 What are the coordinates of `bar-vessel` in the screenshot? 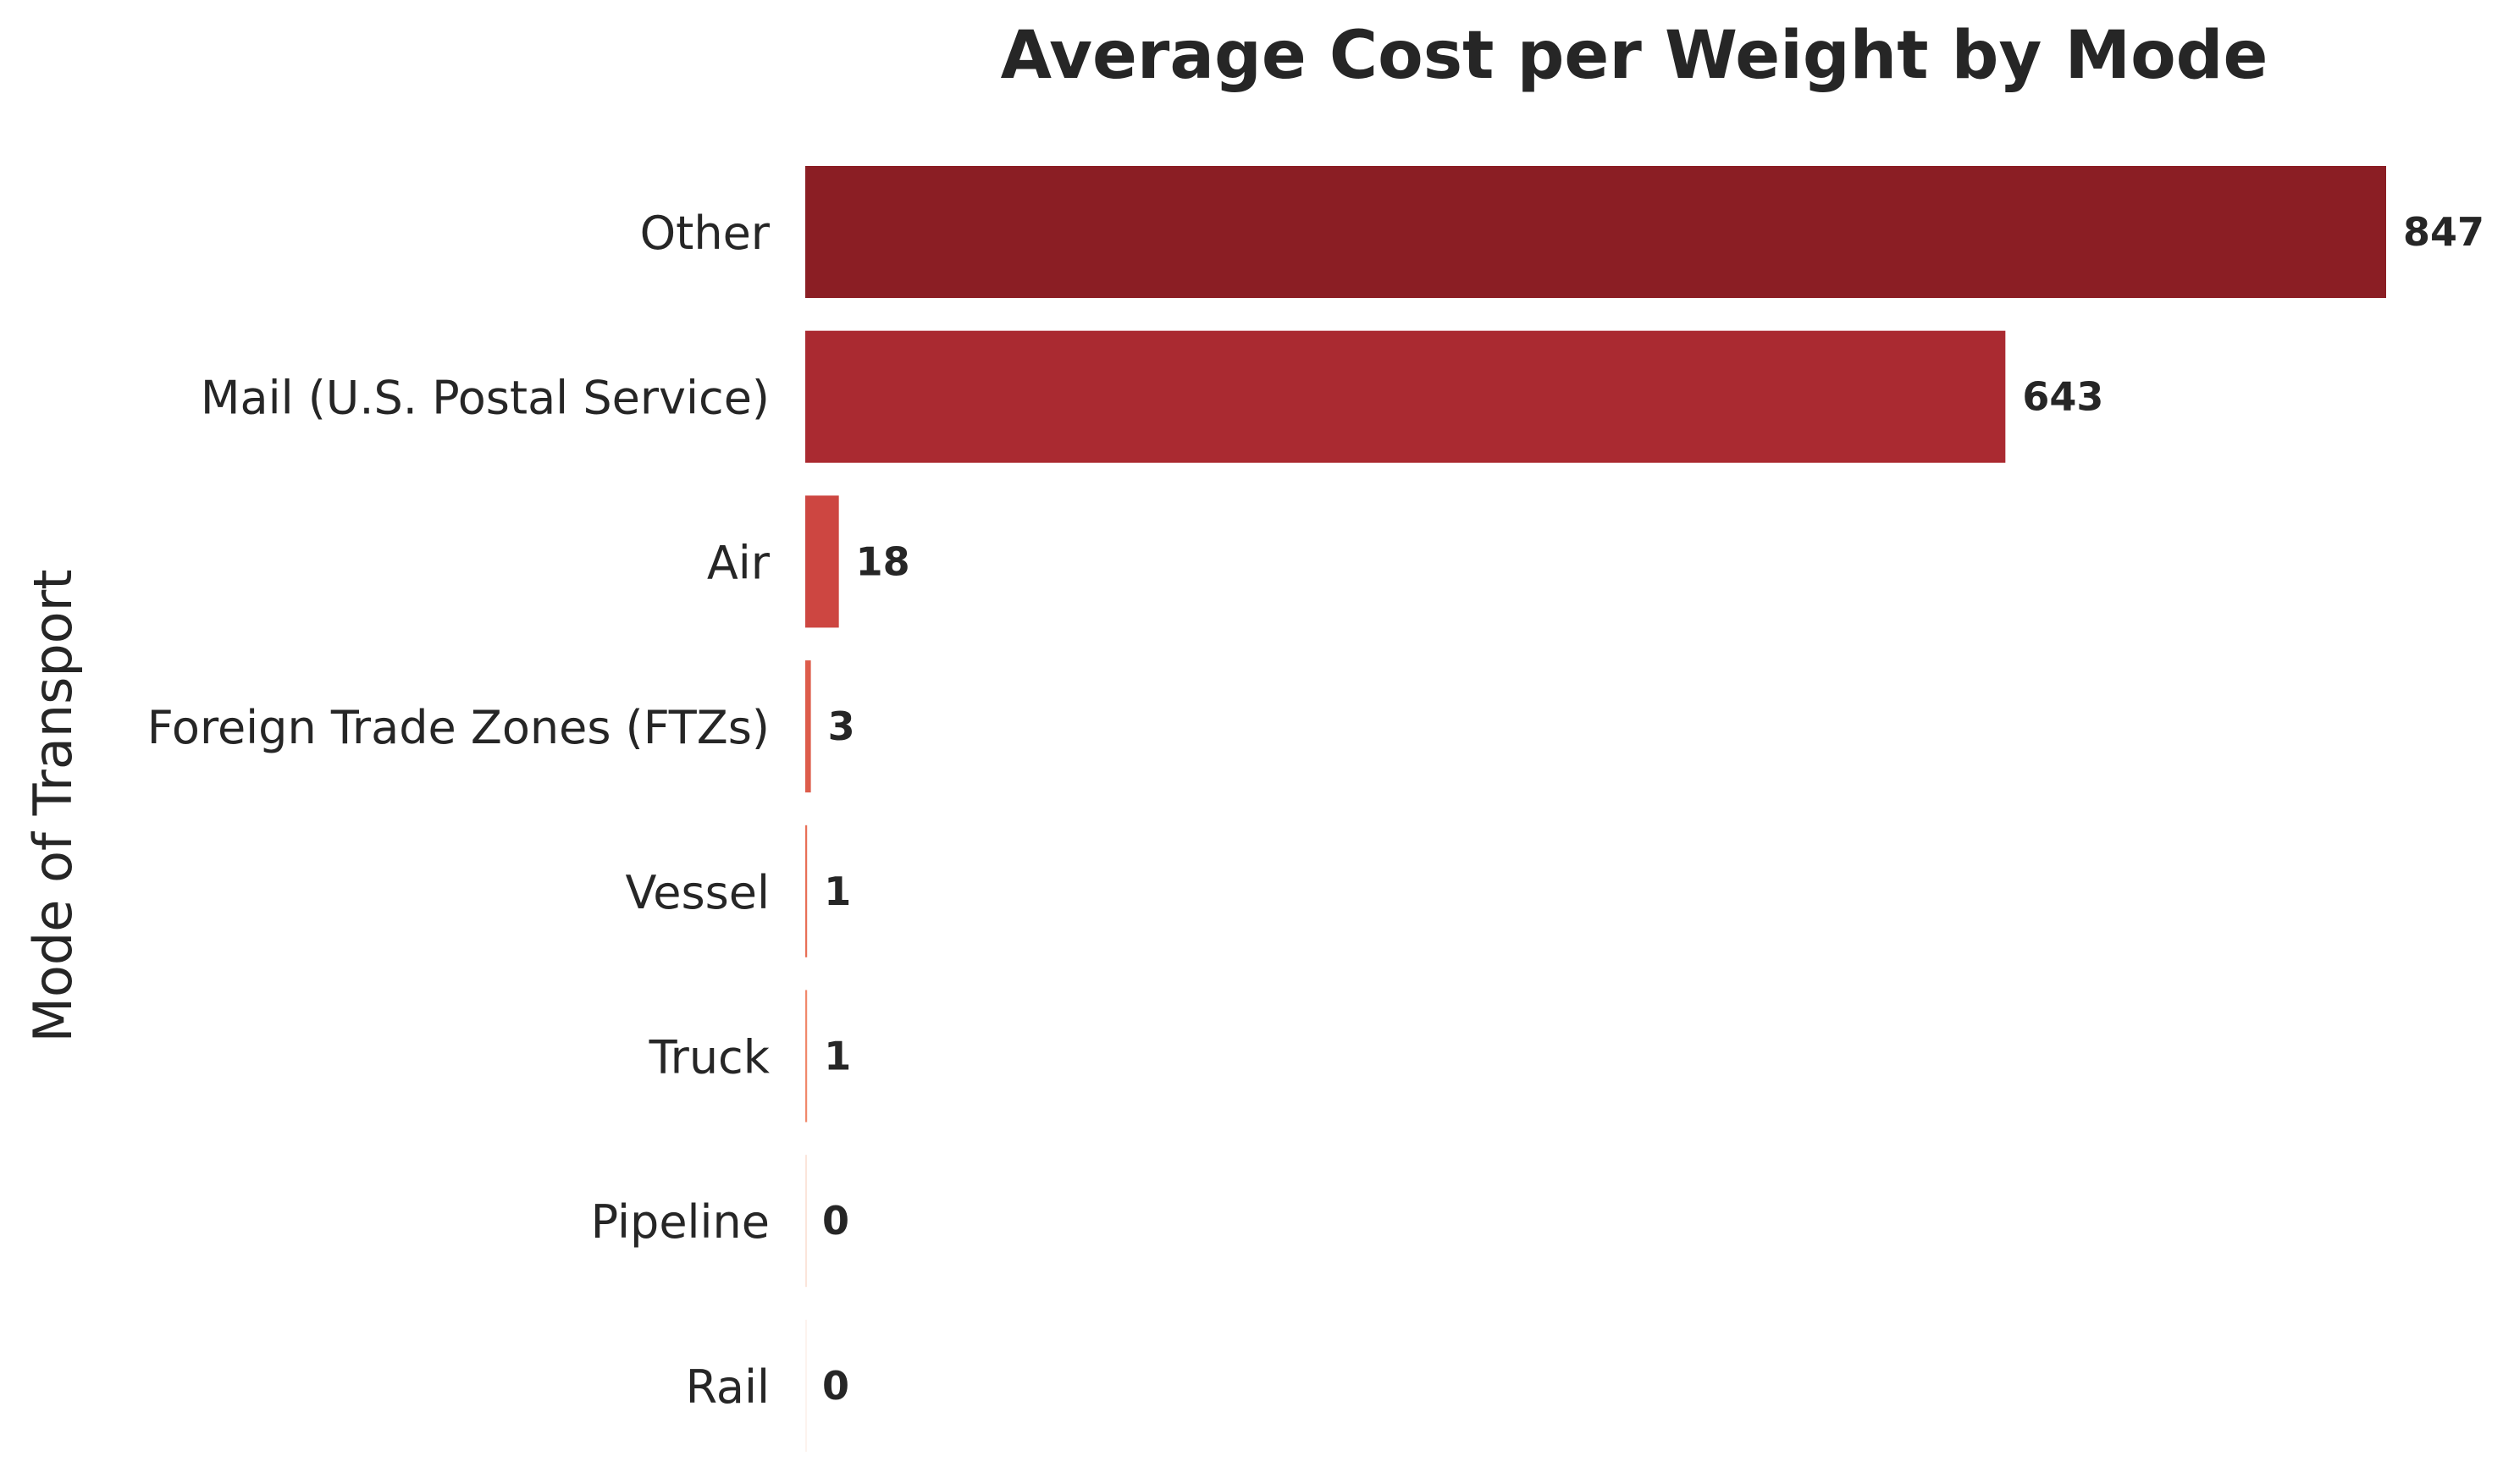 It's located at (806, 891).